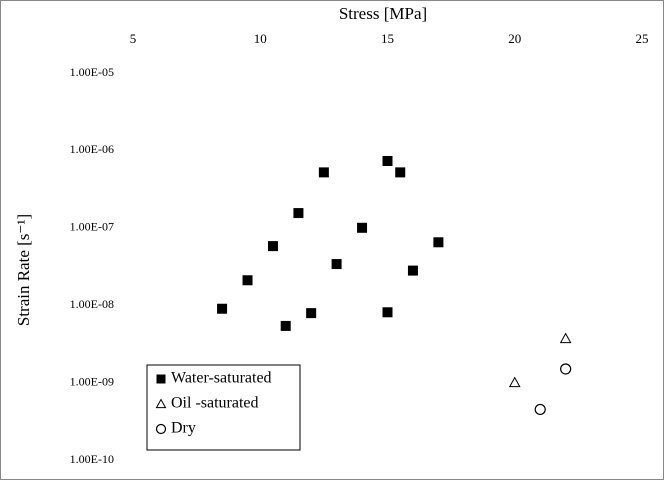 This screenshot has width=664, height=485. Describe the element at coordinates (260, 38) in the screenshot. I see `x-tick-label: 10` at that location.